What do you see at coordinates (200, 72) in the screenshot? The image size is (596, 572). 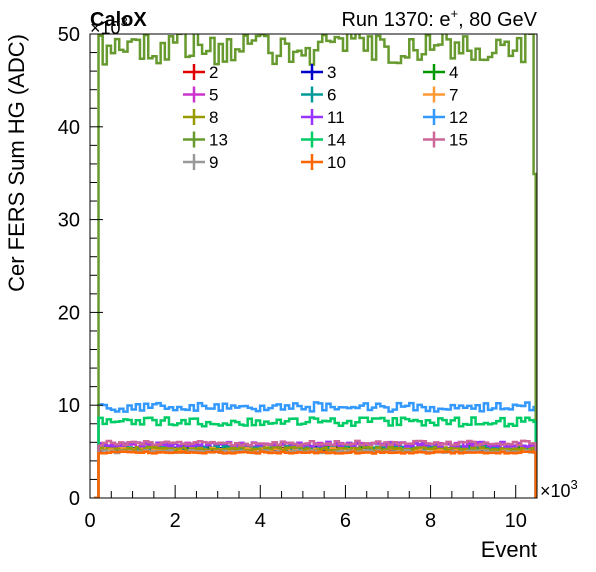 I see `legend-entry-2: 2` at bounding box center [200, 72].